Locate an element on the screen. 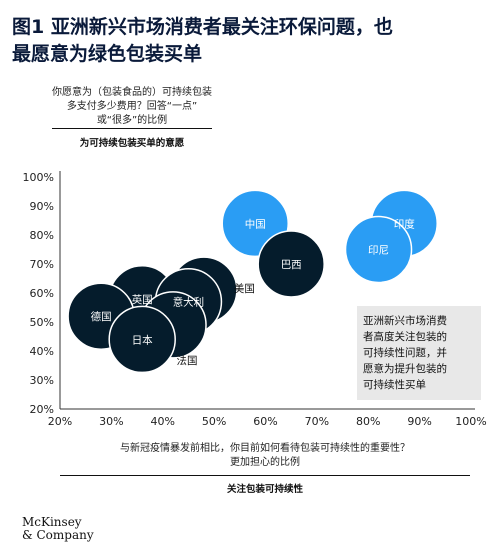  y-axis-question-line1: 你愿意为（包装食品的）可持续包装 is located at coordinates (132, 92).